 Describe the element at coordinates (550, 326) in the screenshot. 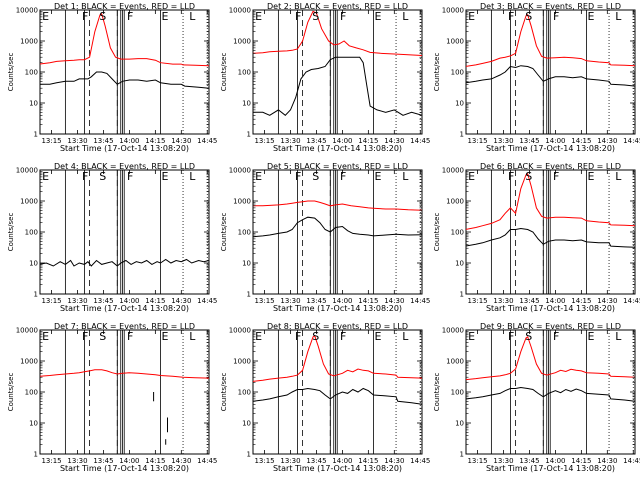

I see `panel-title: Det 9: BLACK = Events, RED = LLD` at that location.